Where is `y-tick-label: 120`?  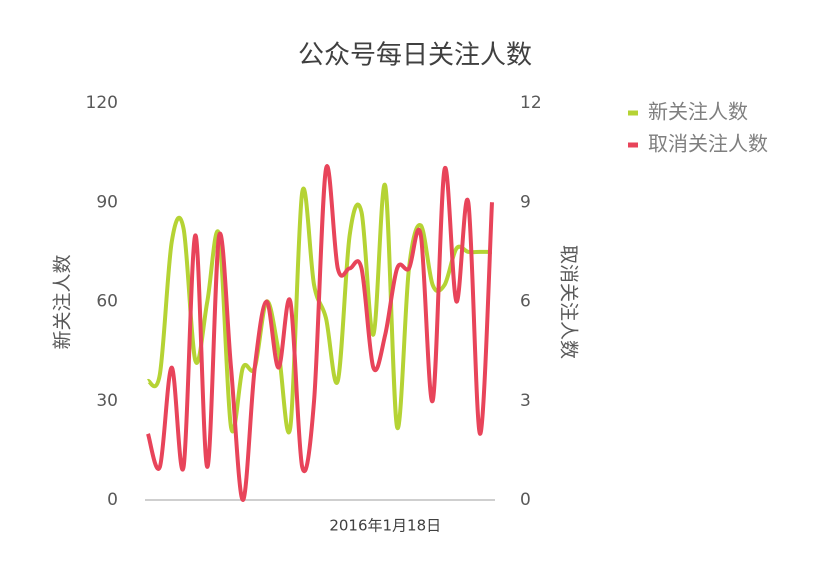 y-tick-label: 120 is located at coordinates (102, 103).